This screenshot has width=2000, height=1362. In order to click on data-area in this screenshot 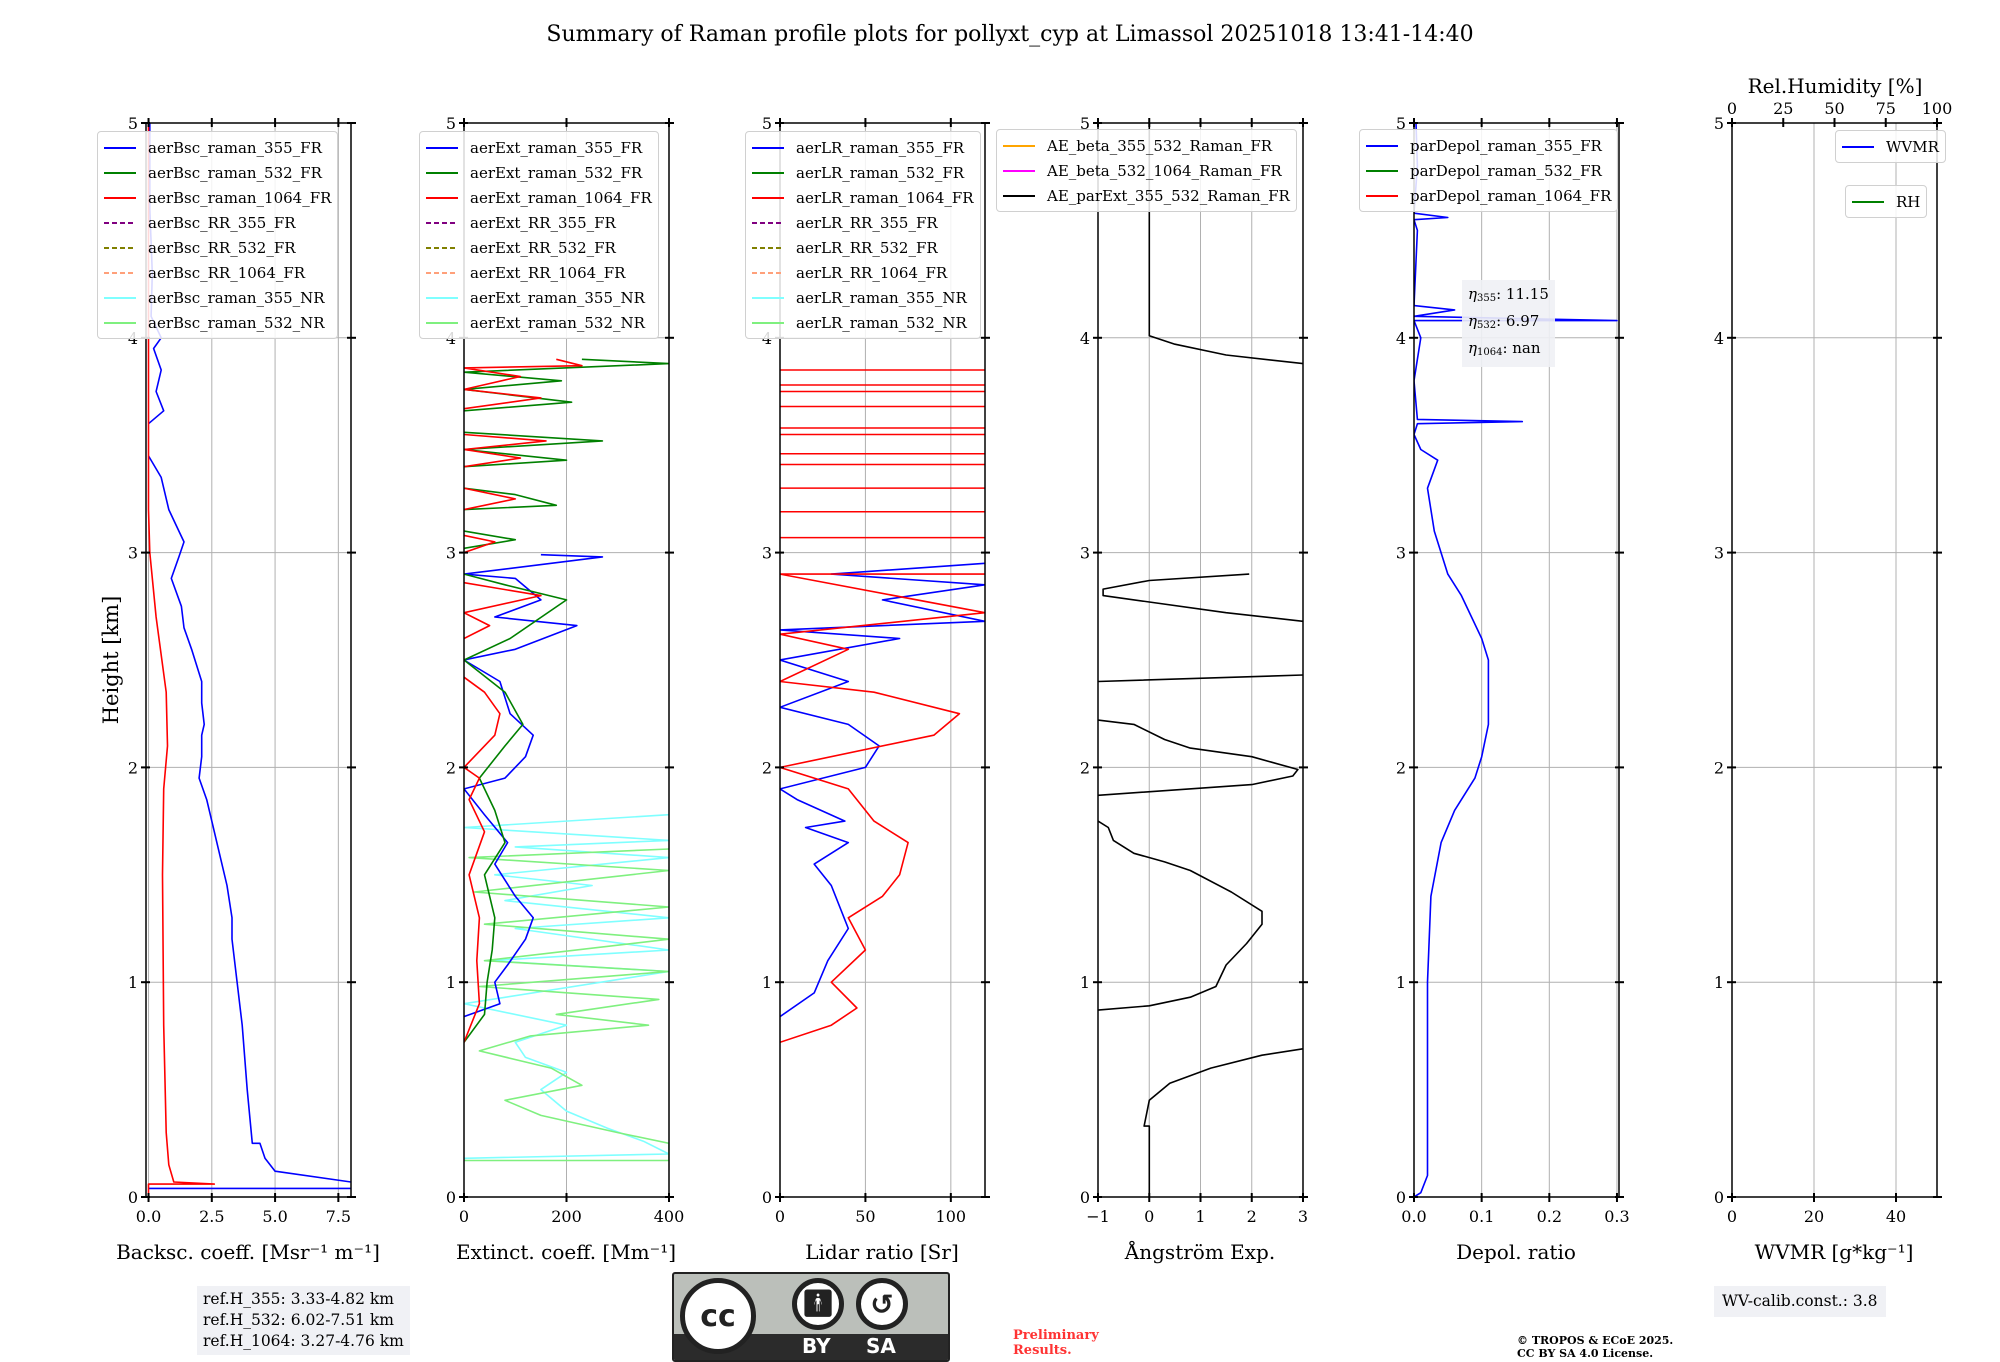, I will do `click(566, 760)`.